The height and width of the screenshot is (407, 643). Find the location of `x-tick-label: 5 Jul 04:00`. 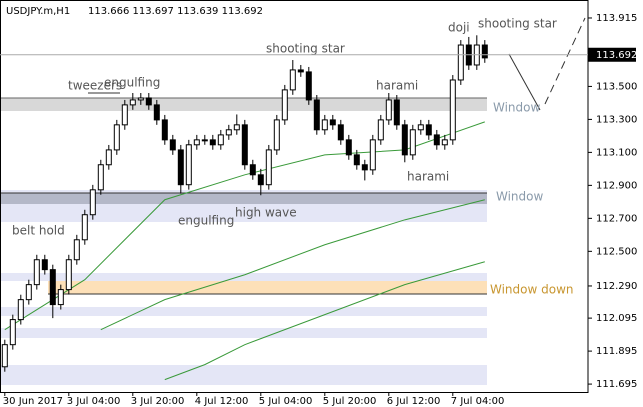

x-tick-label: 5 Jul 04:00 is located at coordinates (286, 401).